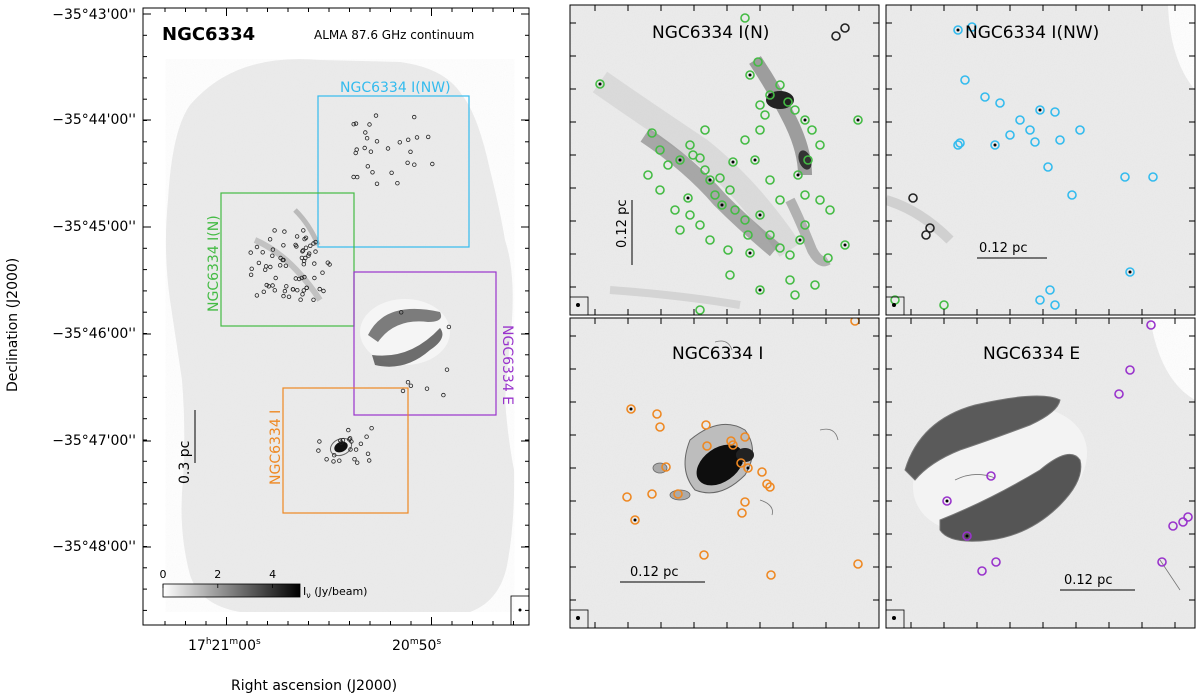 The height and width of the screenshot is (699, 1200). Describe the element at coordinates (314, 686) in the screenshot. I see `x-axis-label: Right ascension (J2000)` at that location.